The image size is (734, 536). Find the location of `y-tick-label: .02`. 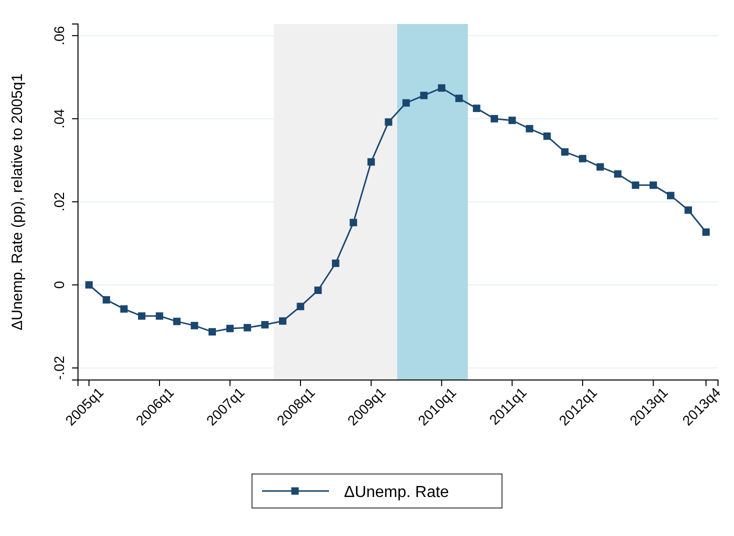

y-tick-label: .02 is located at coordinates (59, 202).